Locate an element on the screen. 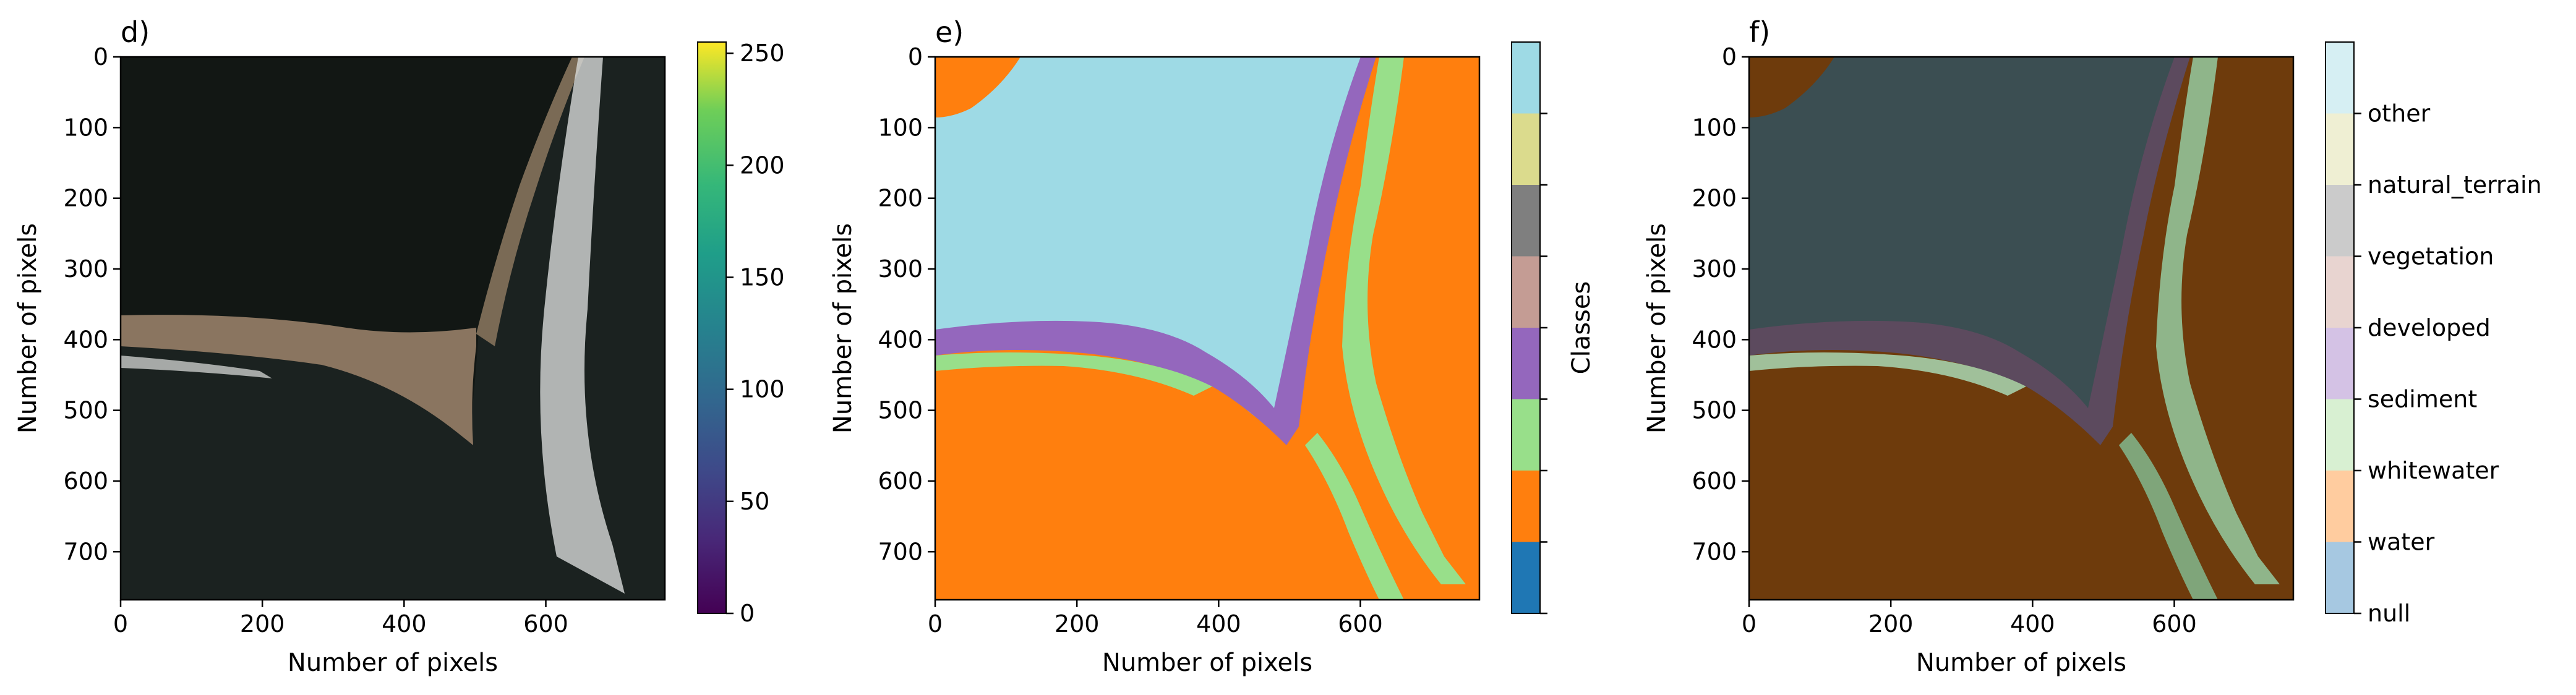  panel-e-colorbar-ticks is located at coordinates (1544, 364).